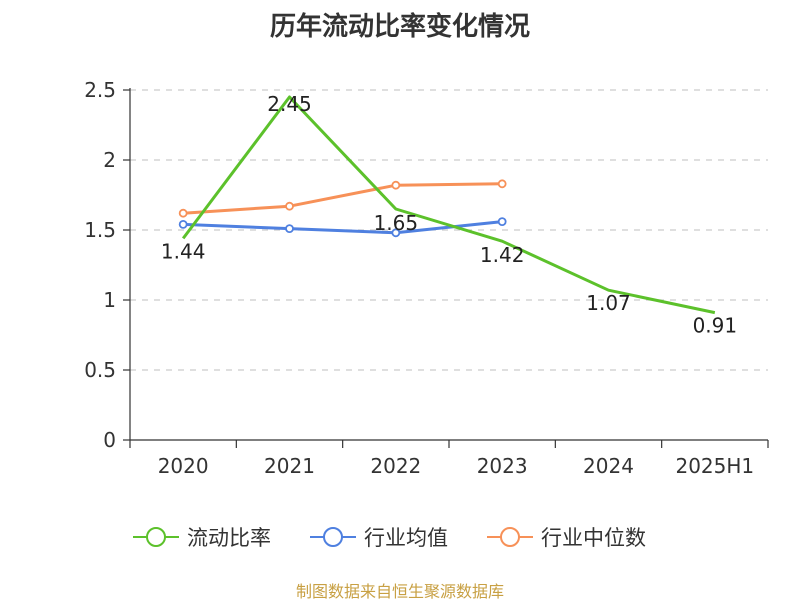 The image size is (800, 602). Describe the element at coordinates (510, 537) in the screenshot. I see `legend-marker-industry-median` at that location.